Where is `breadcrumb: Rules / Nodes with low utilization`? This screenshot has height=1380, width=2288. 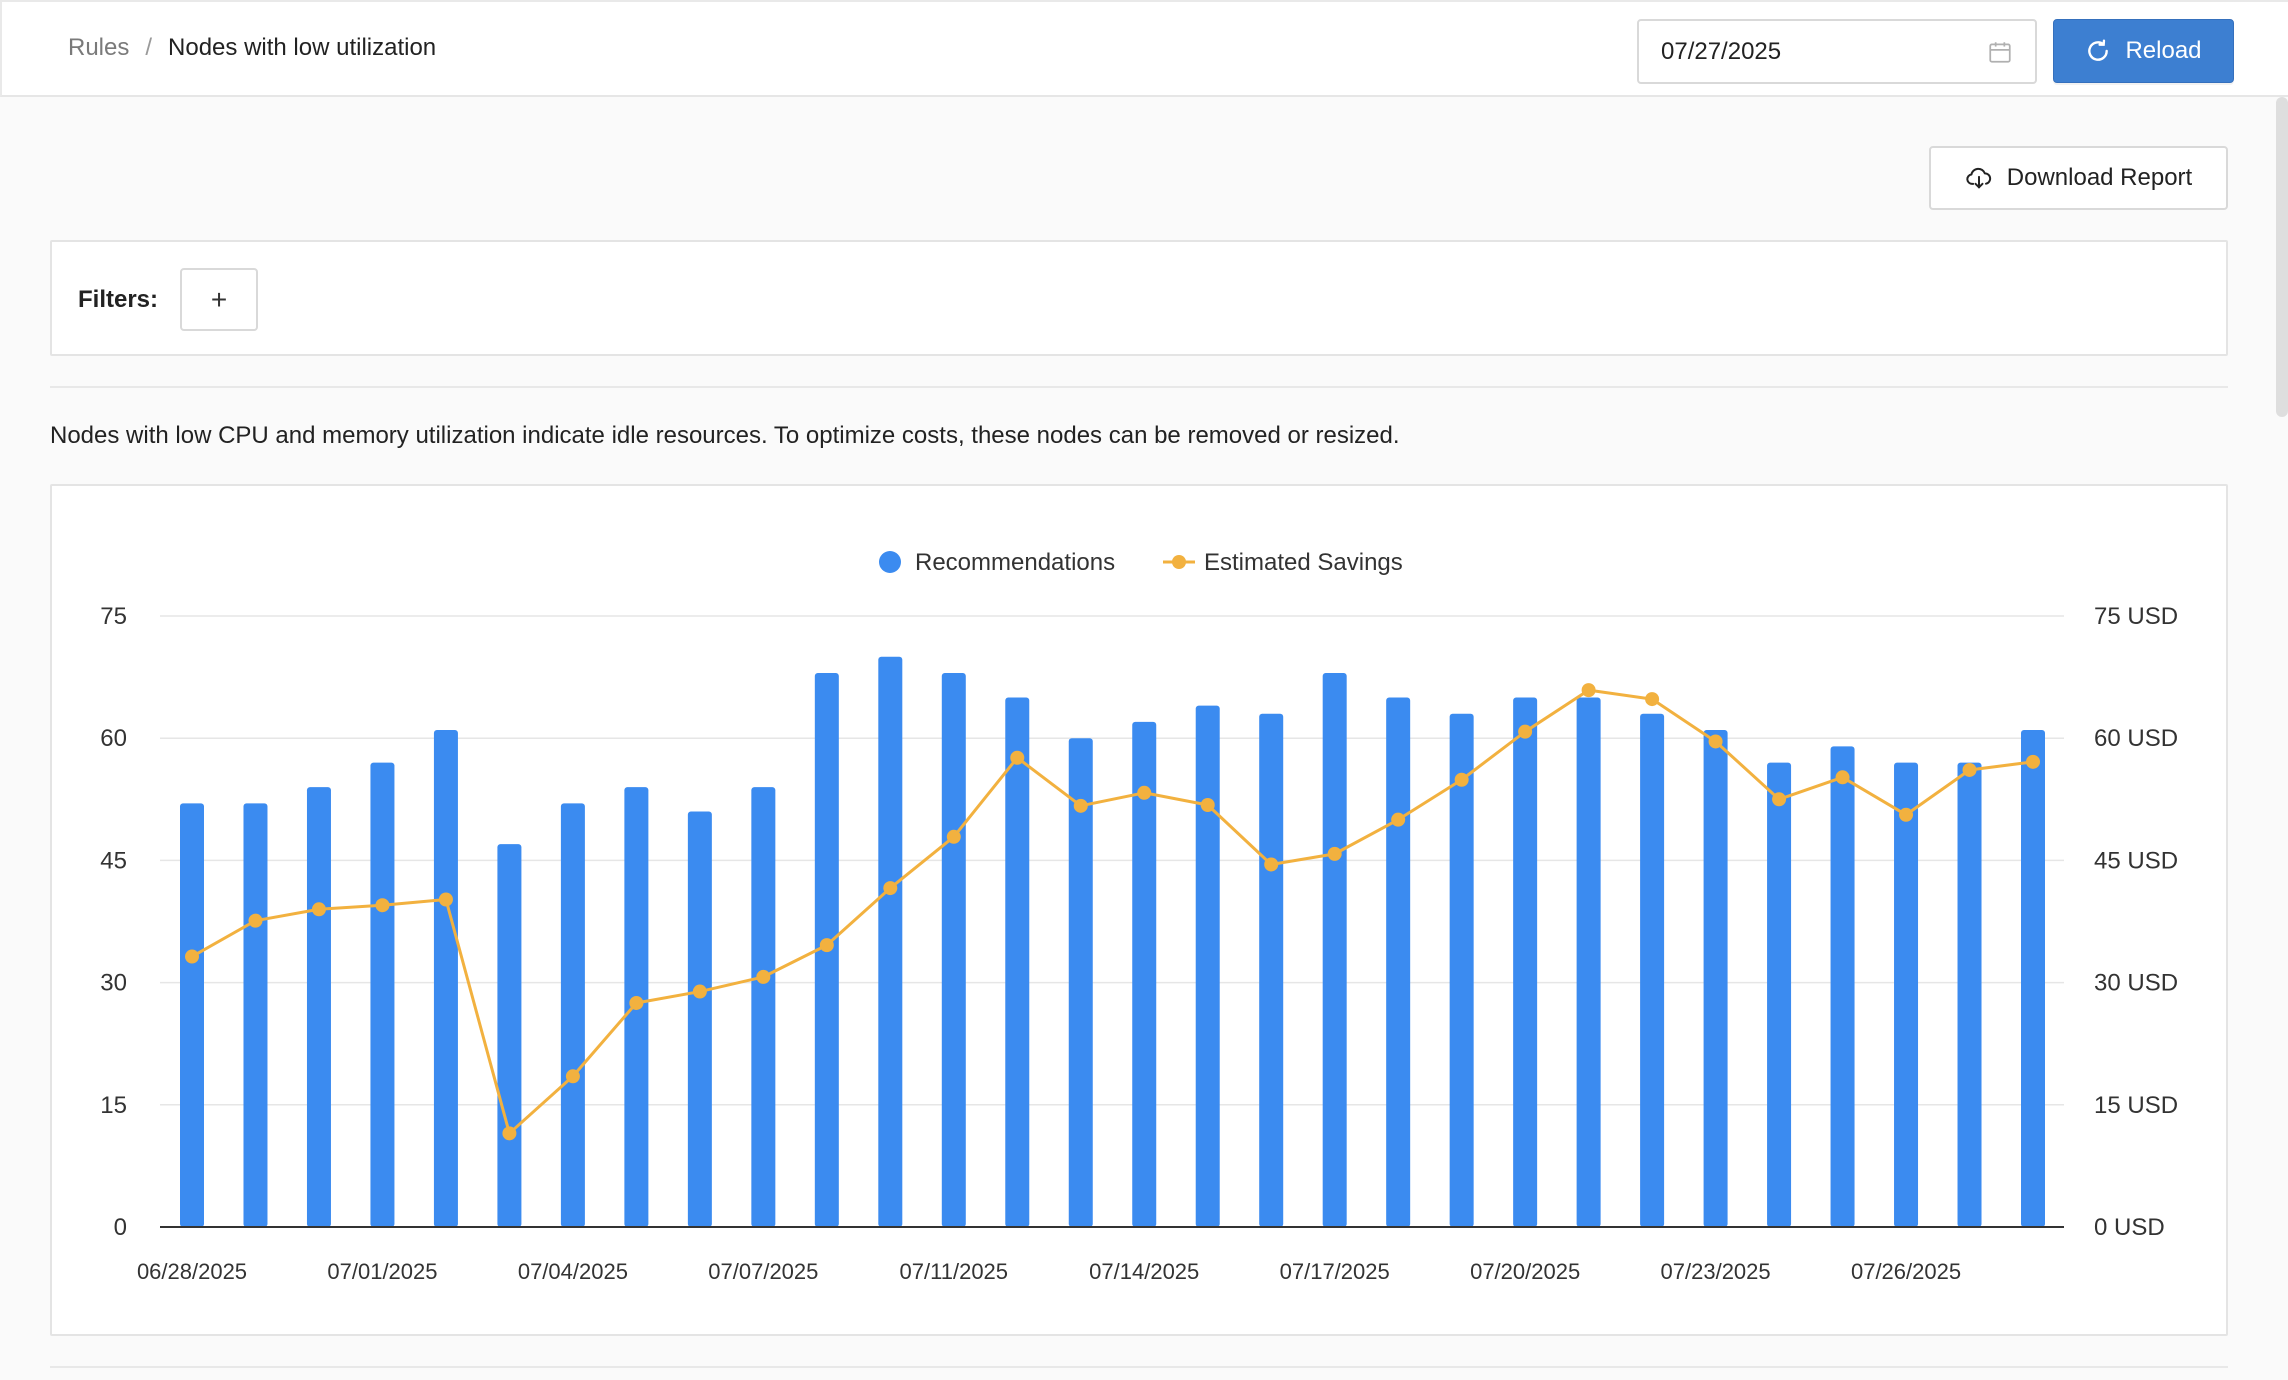 breadcrumb: Rules / Nodes with low utilization is located at coordinates (252, 48).